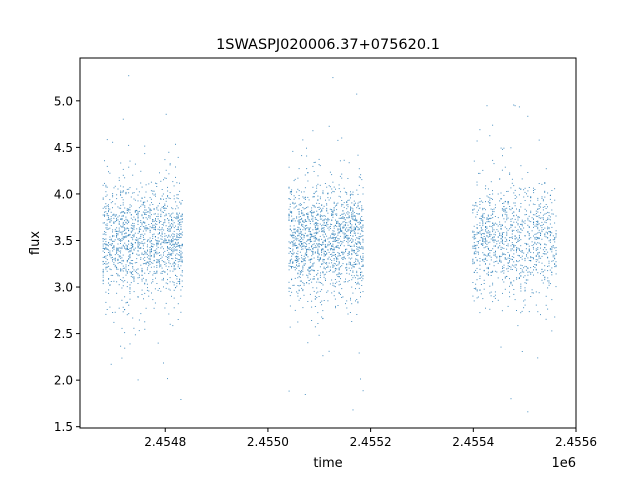 This screenshot has width=640, height=484. Describe the element at coordinates (268, 442) in the screenshot. I see `x-tick-label: 2.4550` at that location.